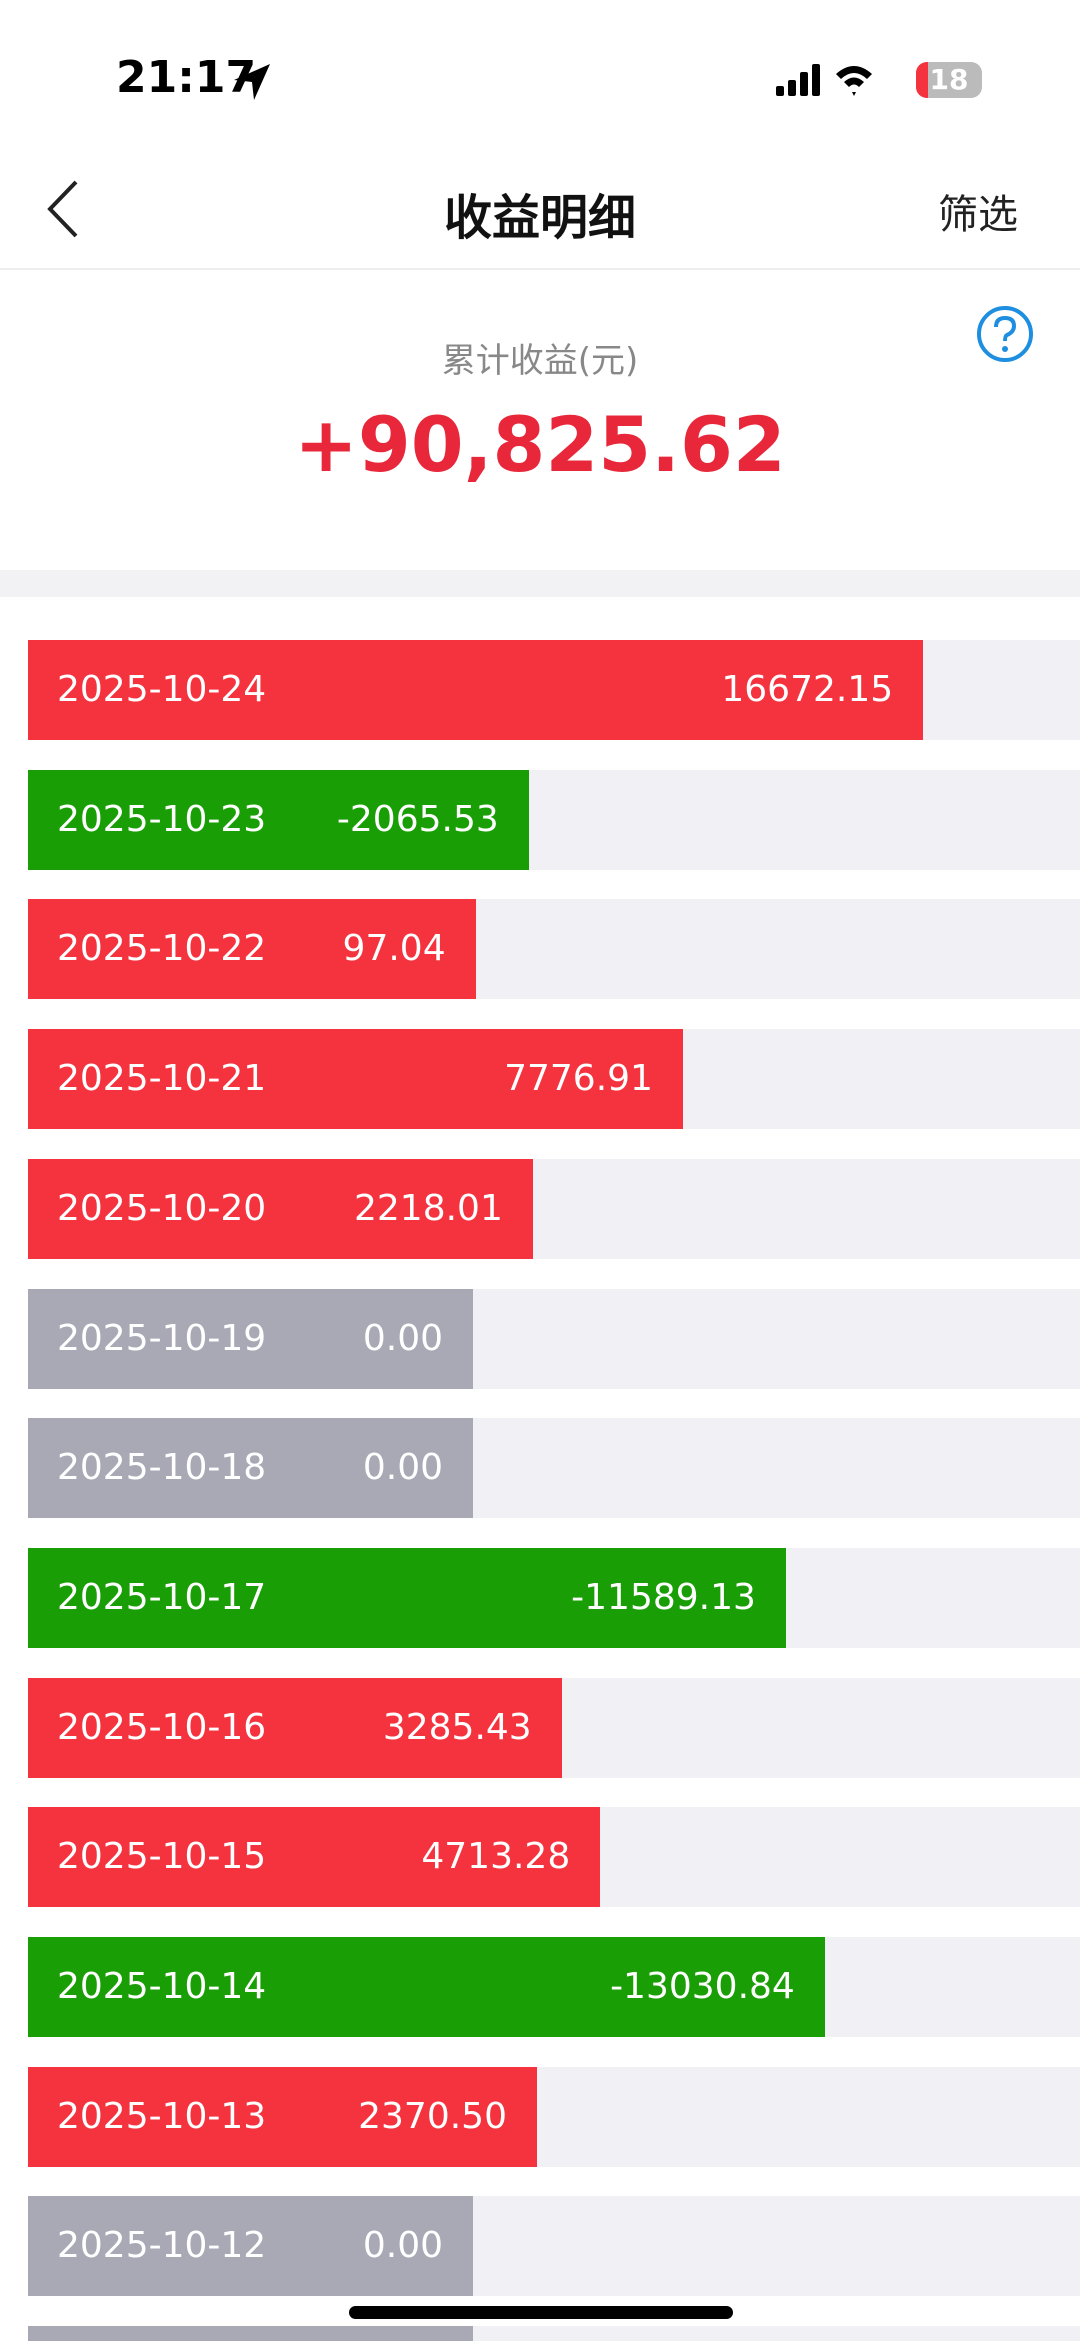 Image resolution: width=1080 pixels, height=2341 pixels. Describe the element at coordinates (476, 690) in the screenshot. I see `row-bar: 2025-10-24 16672.15` at that location.